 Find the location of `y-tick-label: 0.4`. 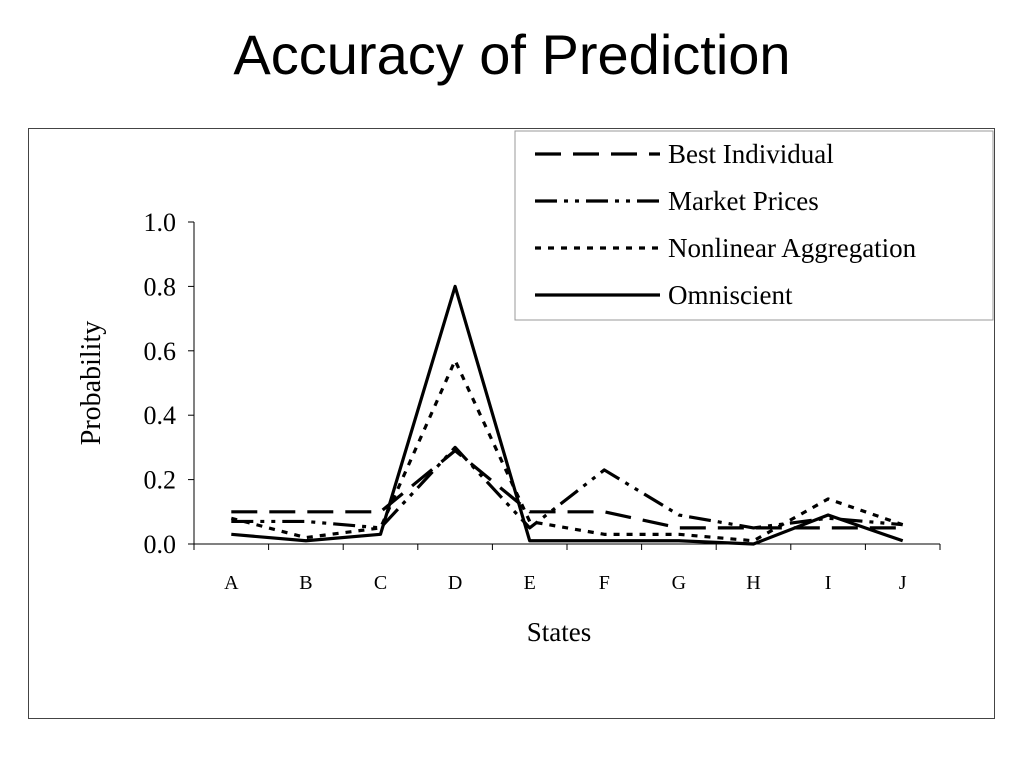

y-tick-label: 0.4 is located at coordinates (160, 415).